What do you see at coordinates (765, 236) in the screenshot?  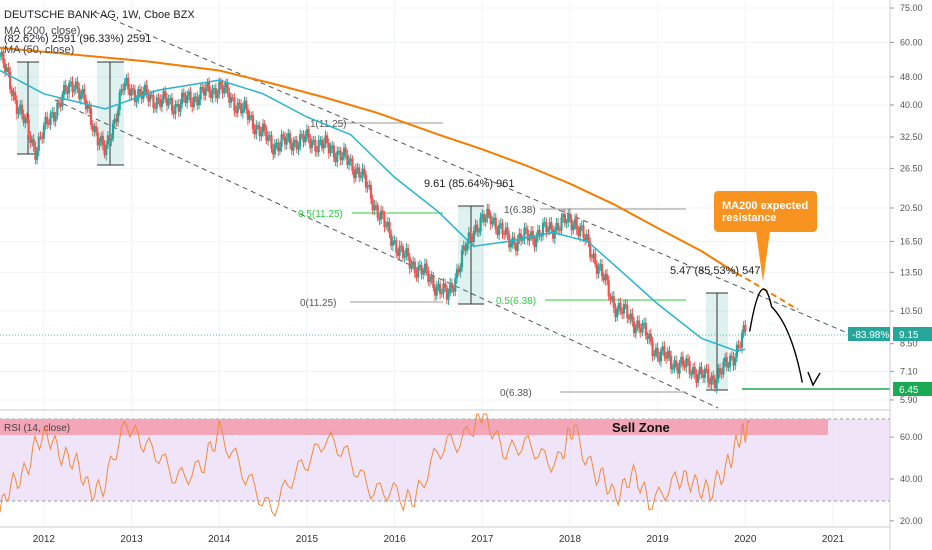 I see `ma200-callout: MA200 expected resistance` at bounding box center [765, 236].